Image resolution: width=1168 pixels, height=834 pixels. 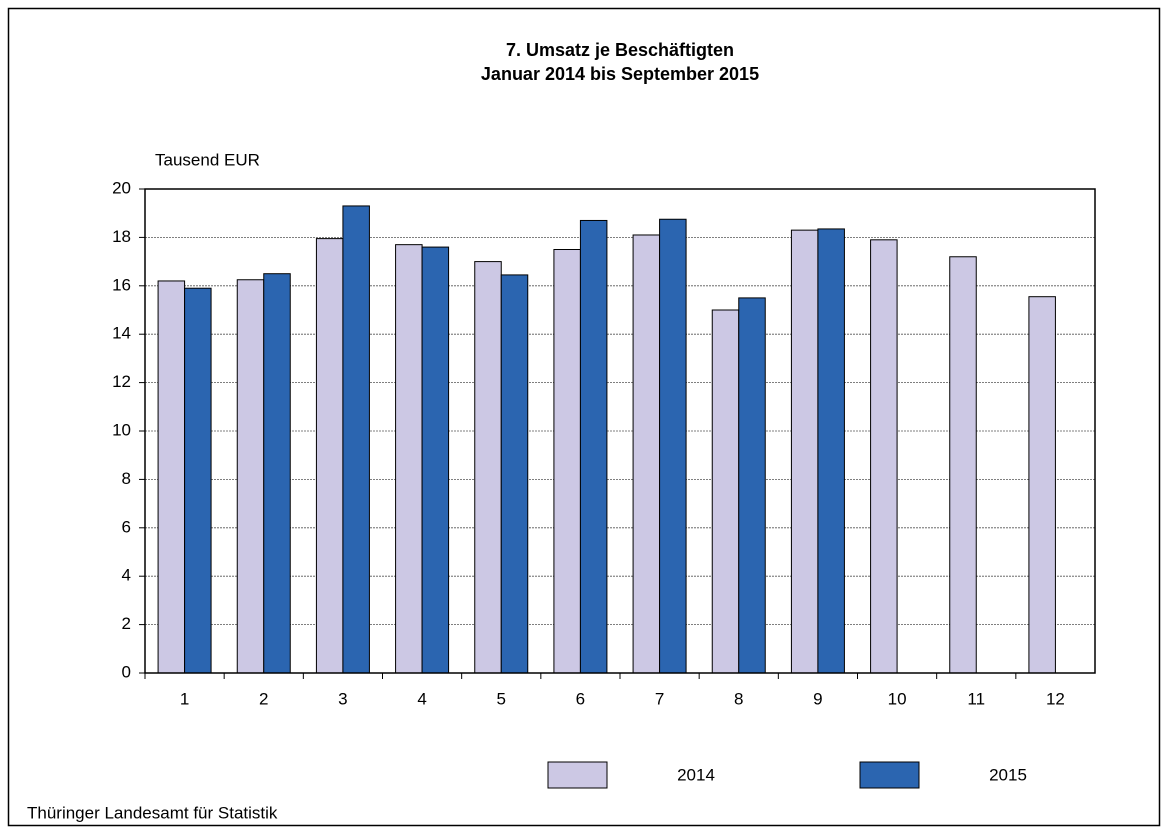 What do you see at coordinates (126, 671) in the screenshot?
I see `y-tick-label: 0` at bounding box center [126, 671].